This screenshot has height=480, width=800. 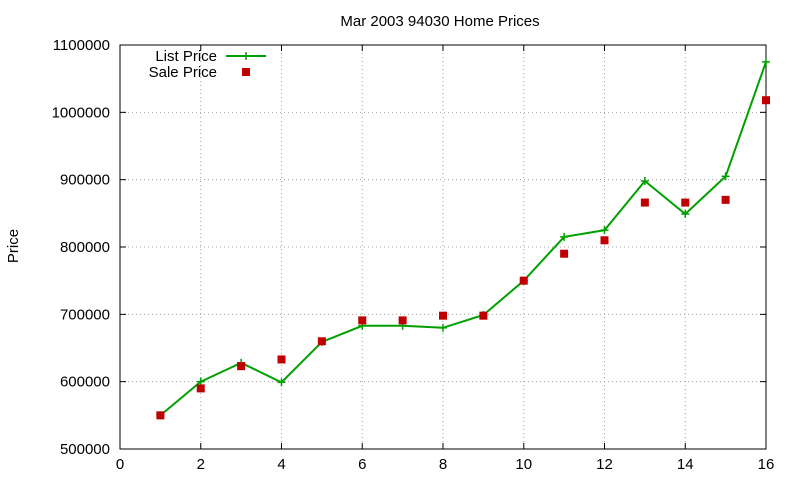 What do you see at coordinates (183, 72) in the screenshot?
I see `legend-label: Sale Price` at bounding box center [183, 72].